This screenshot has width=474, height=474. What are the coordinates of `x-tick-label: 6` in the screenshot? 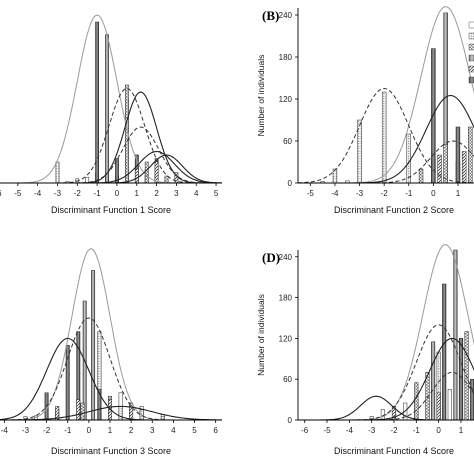 It's located at (215, 430).